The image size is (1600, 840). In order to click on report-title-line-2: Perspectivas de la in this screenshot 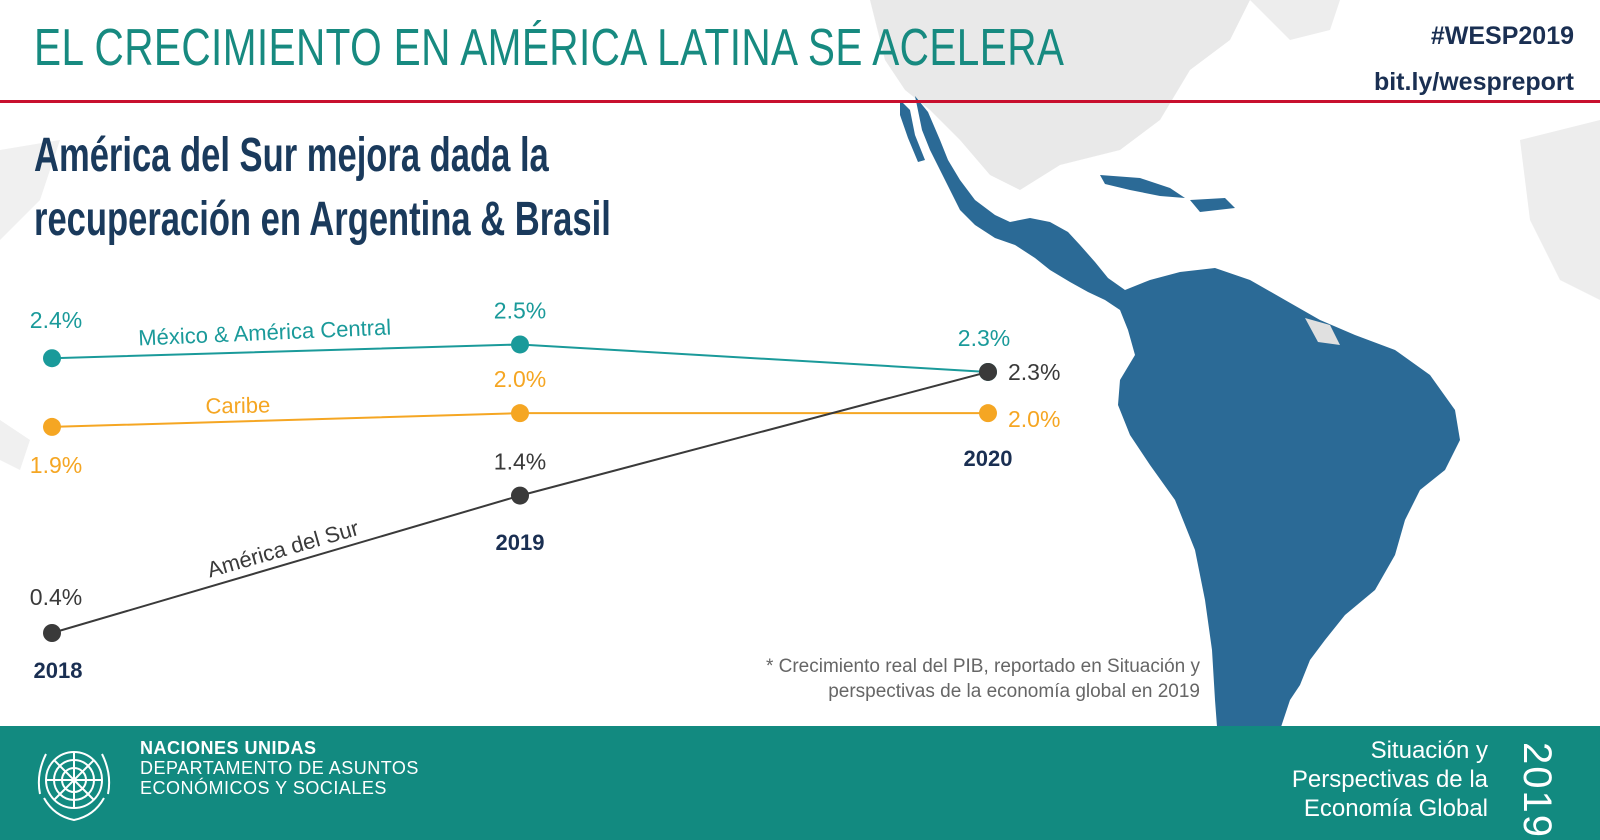, I will do `click(1389, 779)`.